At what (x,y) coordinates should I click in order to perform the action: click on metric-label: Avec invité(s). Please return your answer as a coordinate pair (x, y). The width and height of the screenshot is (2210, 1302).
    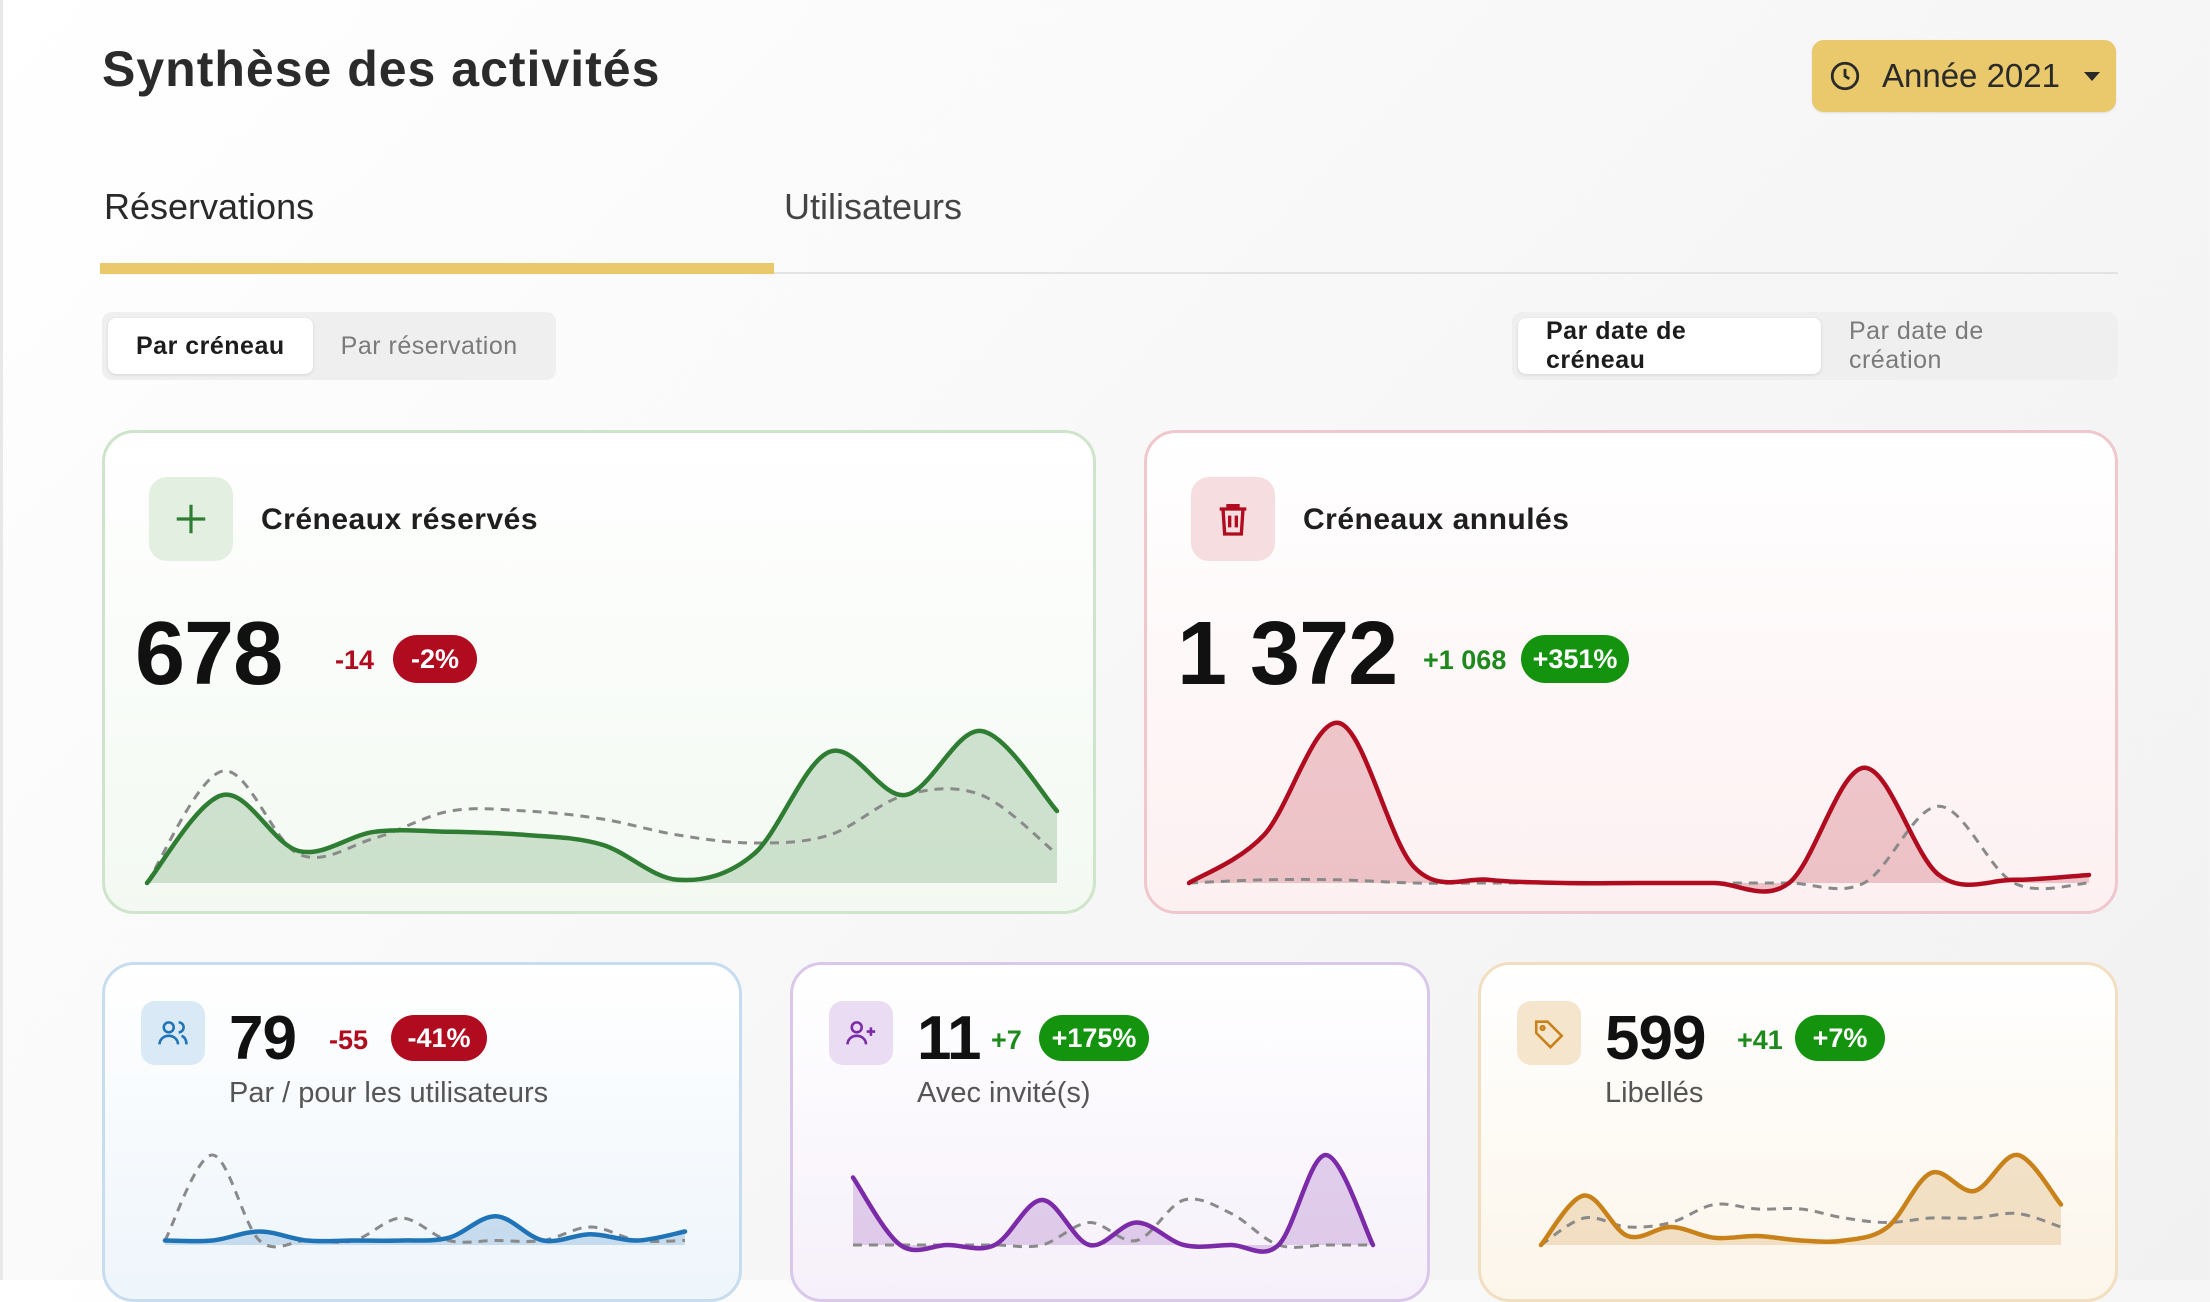
    Looking at the image, I should click on (1004, 1093).